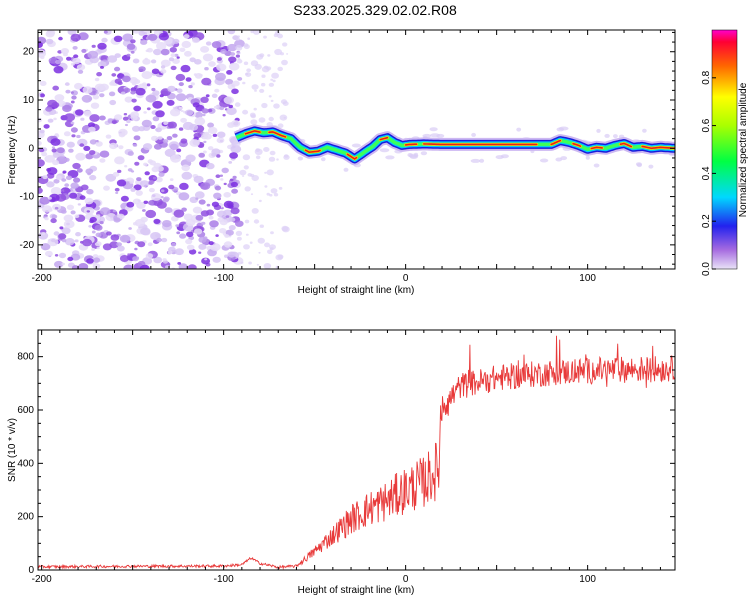 The width and height of the screenshot is (750, 600). What do you see at coordinates (384, 138) in the screenshot?
I see `ridge-core` at bounding box center [384, 138].